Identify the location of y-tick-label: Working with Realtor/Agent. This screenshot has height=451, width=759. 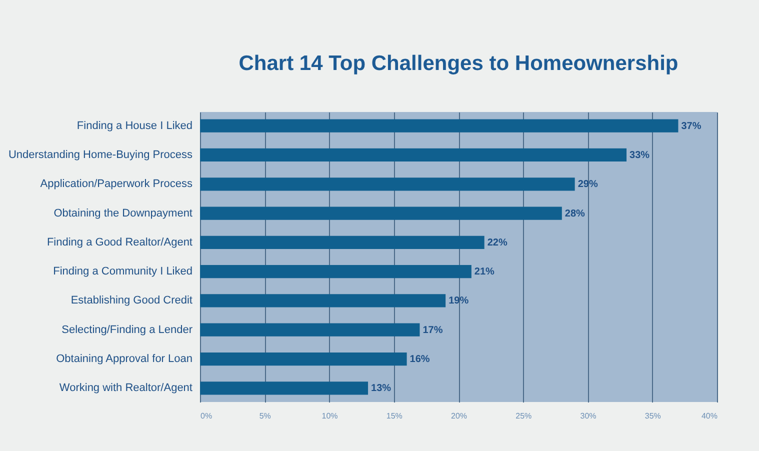
(125, 388).